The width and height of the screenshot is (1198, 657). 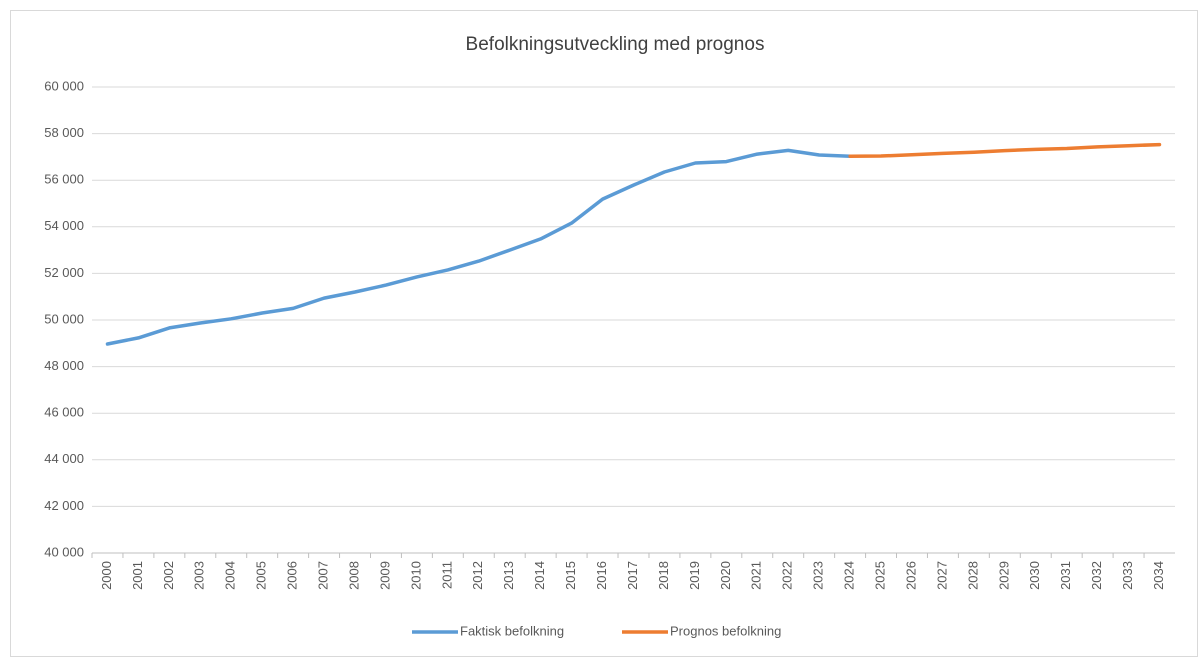 What do you see at coordinates (663, 575) in the screenshot?
I see `x-tick-label: 2018` at bounding box center [663, 575].